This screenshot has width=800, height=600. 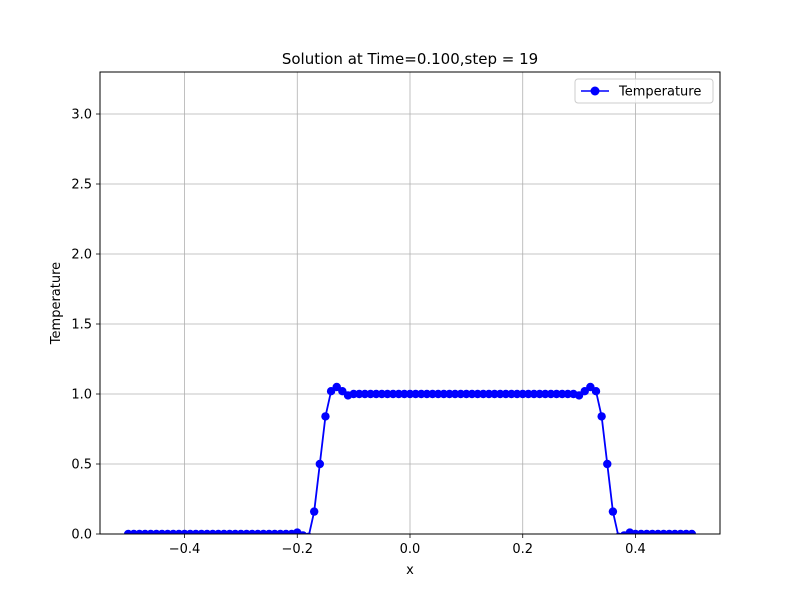 What do you see at coordinates (522, 549) in the screenshot?
I see `x-tick-label: 0.2` at bounding box center [522, 549].